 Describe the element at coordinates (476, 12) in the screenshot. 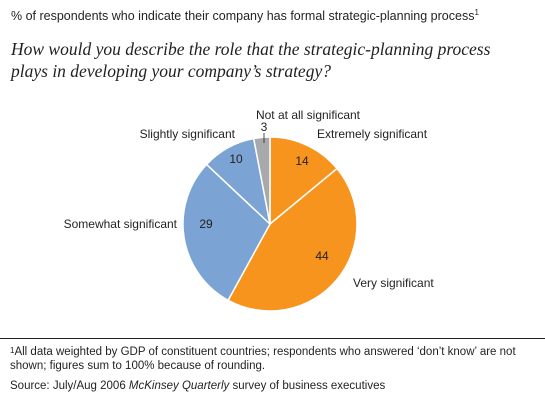

I see `subtitle-footnote-mark: 1` at that location.